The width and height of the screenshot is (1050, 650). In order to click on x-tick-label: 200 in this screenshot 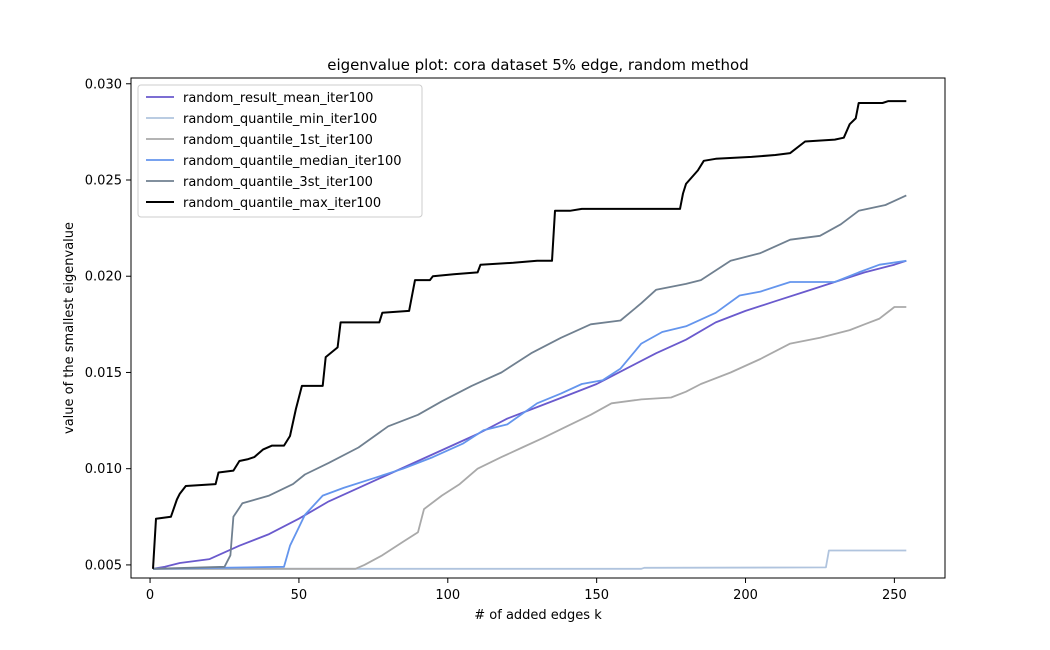, I will do `click(745, 595)`.